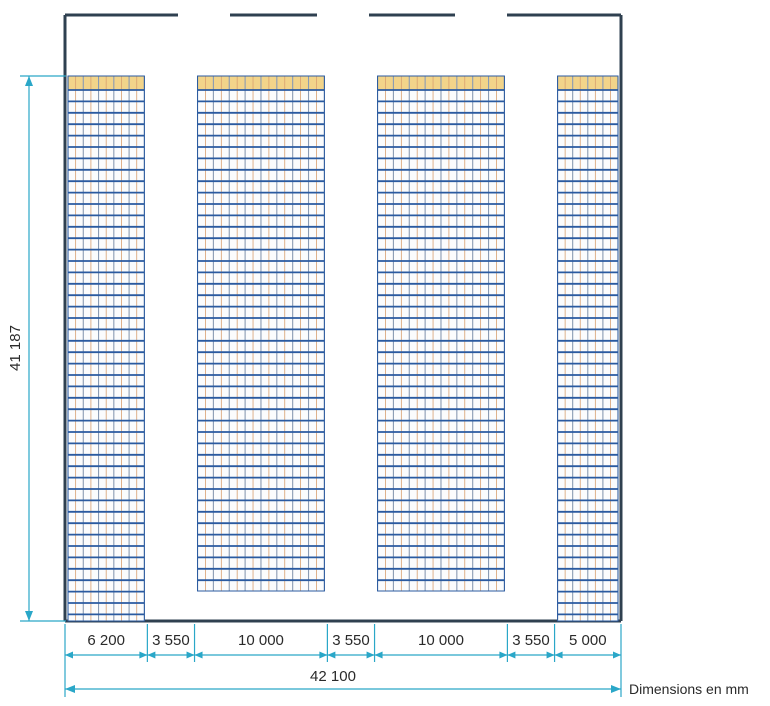 The height and width of the screenshot is (706, 770). I want to click on segment-dimension-label: 6 200, so click(106, 640).